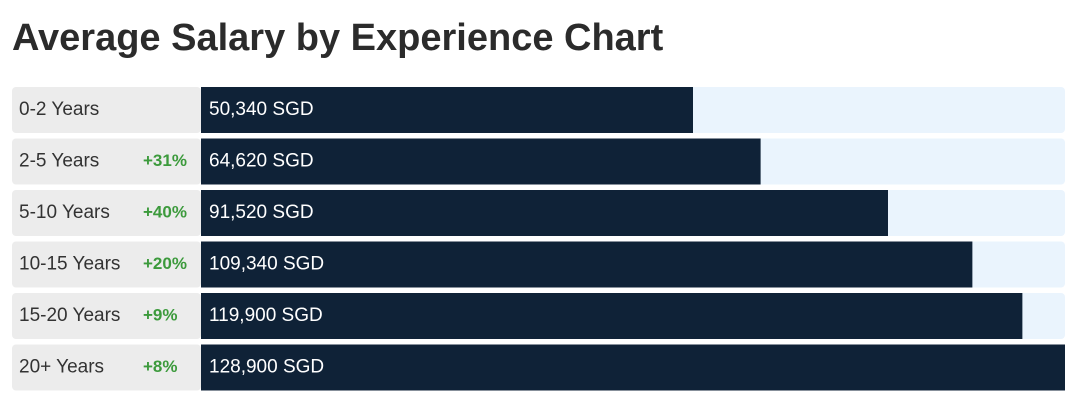  I want to click on change-label: +40%, so click(165, 211).